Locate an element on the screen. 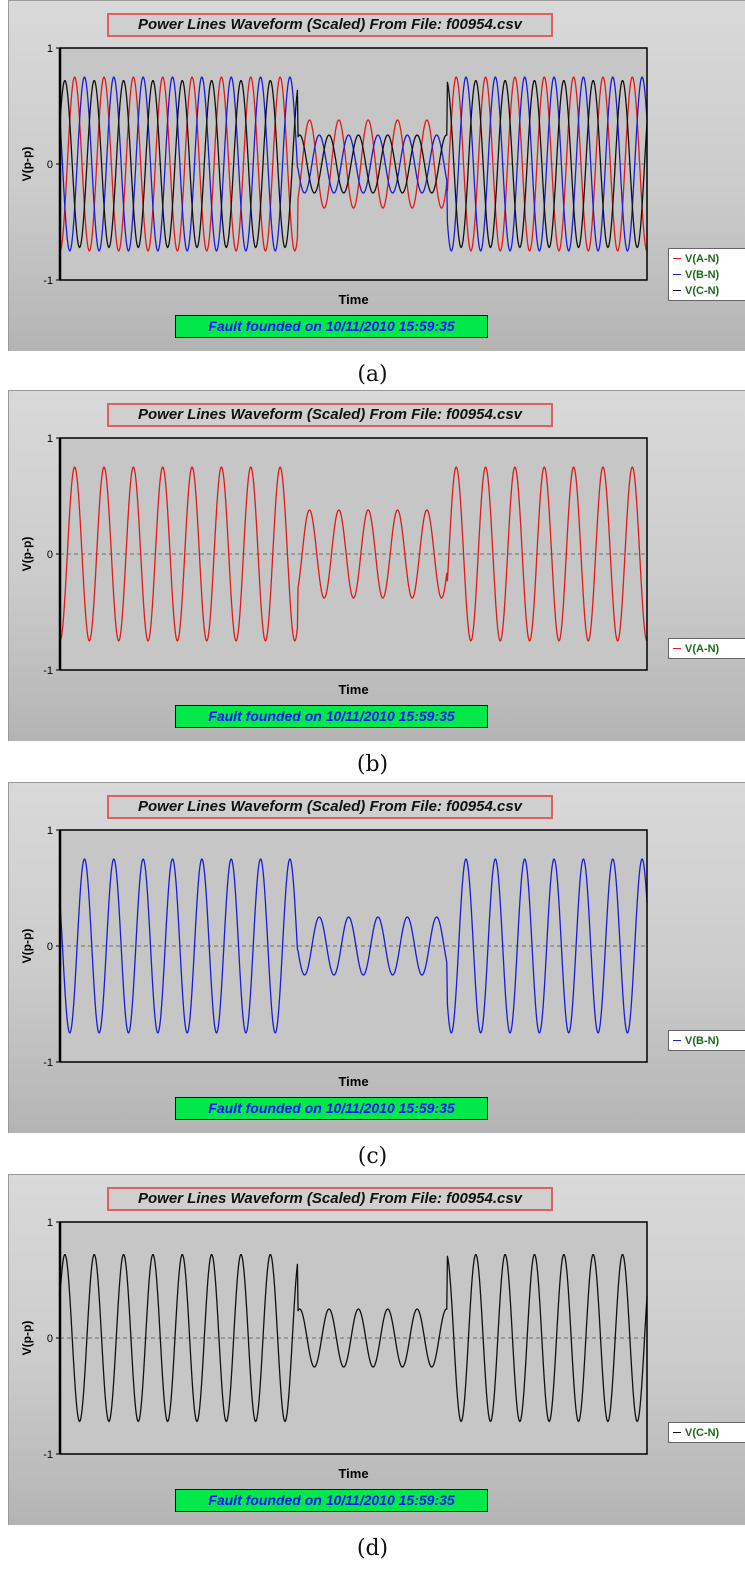 The height and width of the screenshot is (1589, 745). legend: V(B-N) is located at coordinates (706, 1040).